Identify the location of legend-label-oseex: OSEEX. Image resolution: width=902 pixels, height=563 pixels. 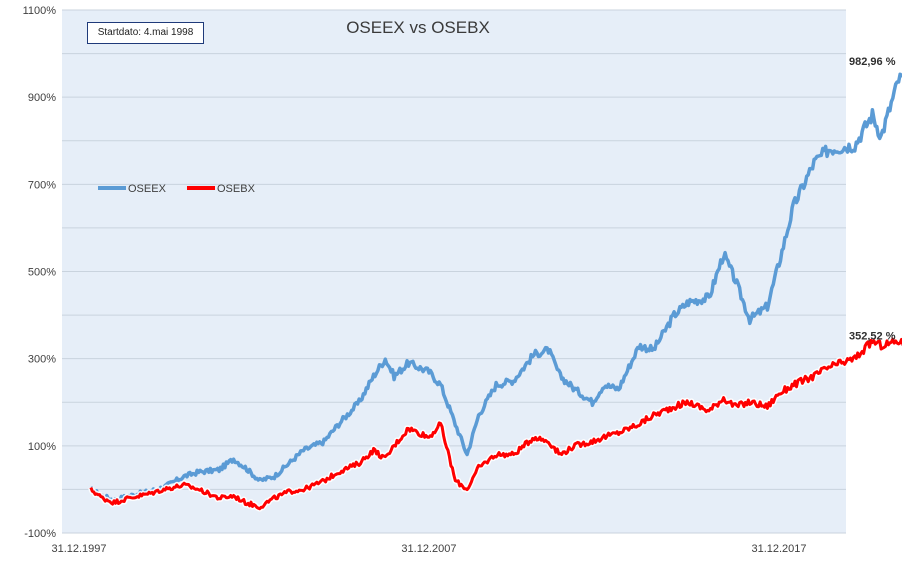
(147, 189).